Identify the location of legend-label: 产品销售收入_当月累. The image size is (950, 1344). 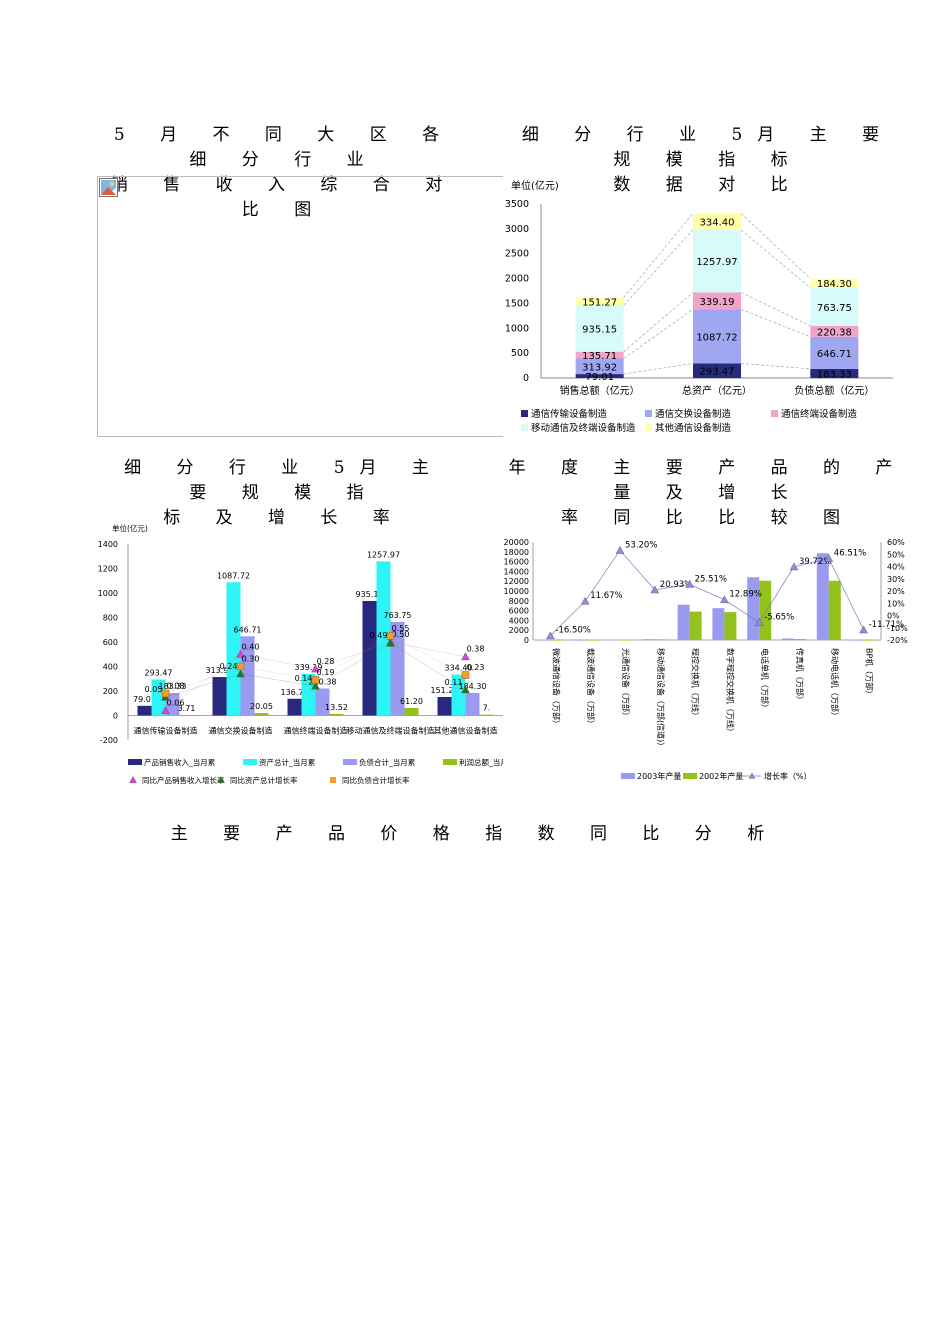
(179, 762).